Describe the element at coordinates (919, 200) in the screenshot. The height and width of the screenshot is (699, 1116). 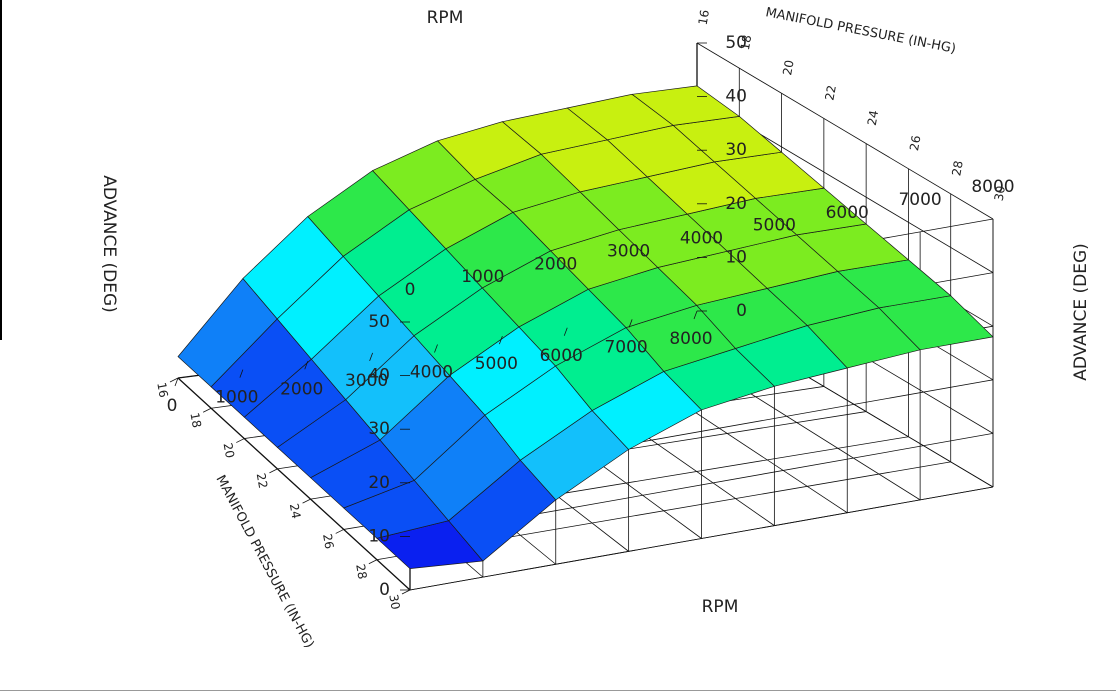
I see `rpm-tick-label-top: 7000` at that location.